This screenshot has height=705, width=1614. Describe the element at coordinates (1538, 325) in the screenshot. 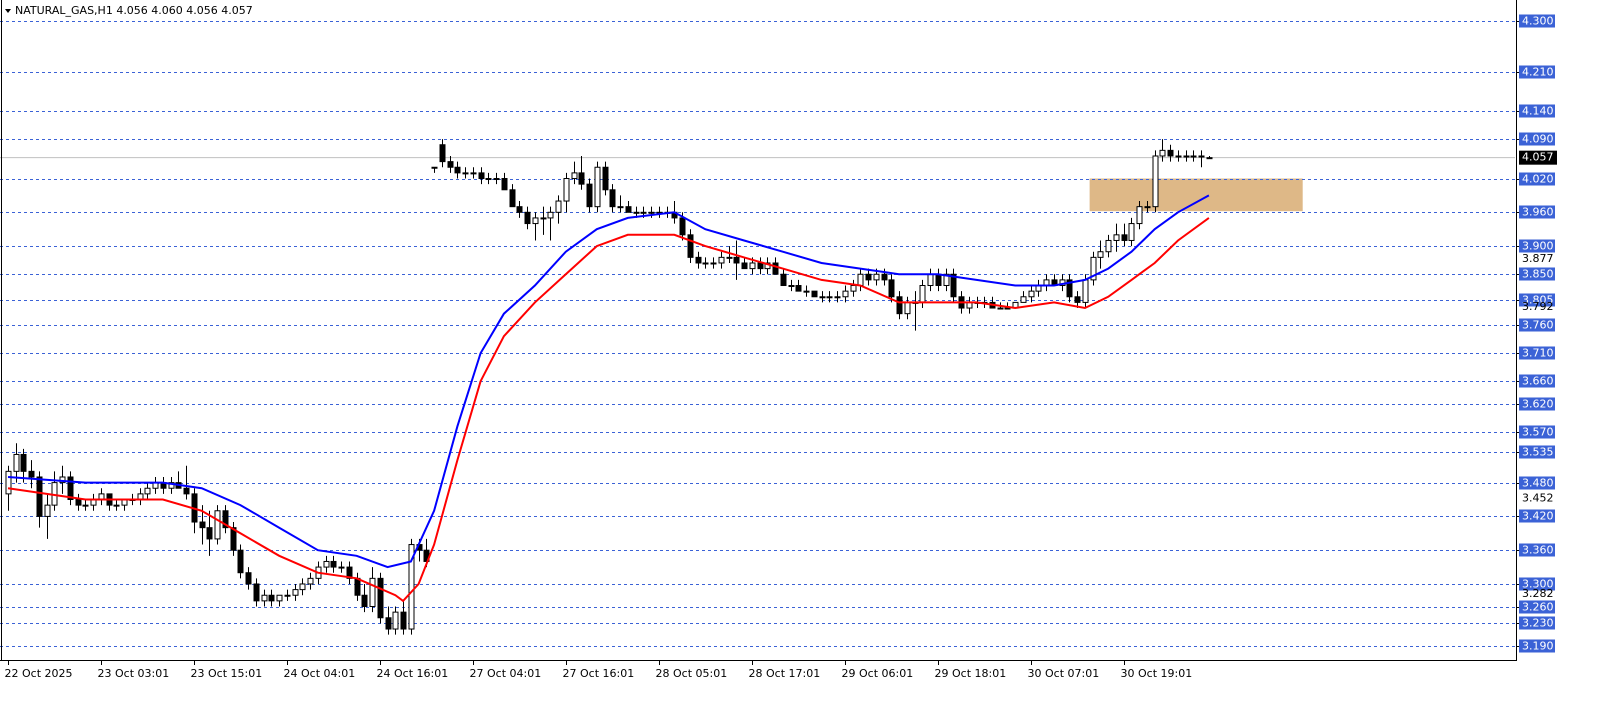

I see `y-tick-label: 3.760` at that location.